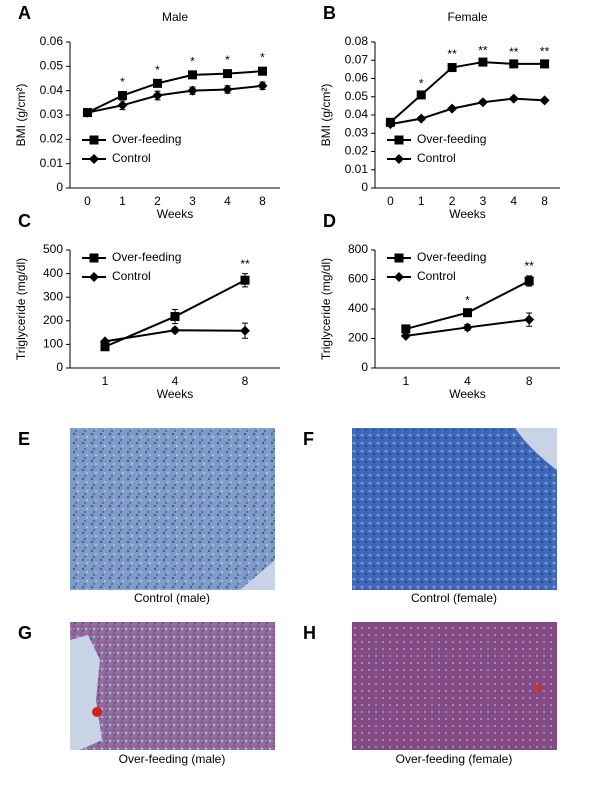  I want to click on blood-spot, so click(538, 688).